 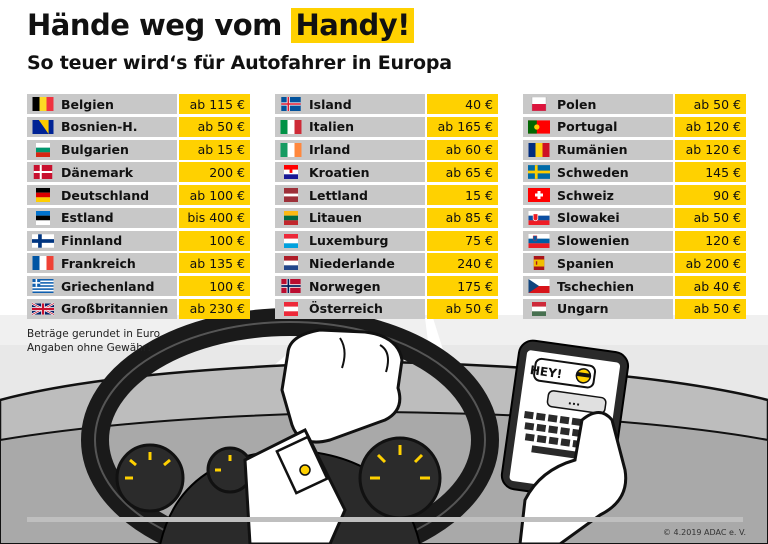 I want to click on table-row: Schweiz 90 €, so click(x=634, y=195).